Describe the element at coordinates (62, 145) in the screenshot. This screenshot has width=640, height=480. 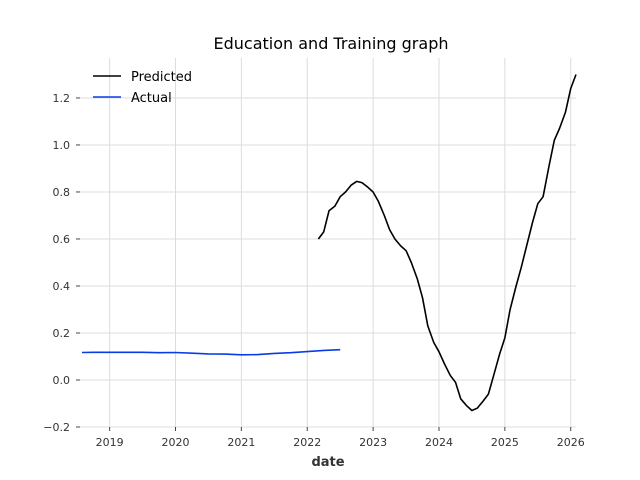
I see `y-tick-label: 1.0` at that location.